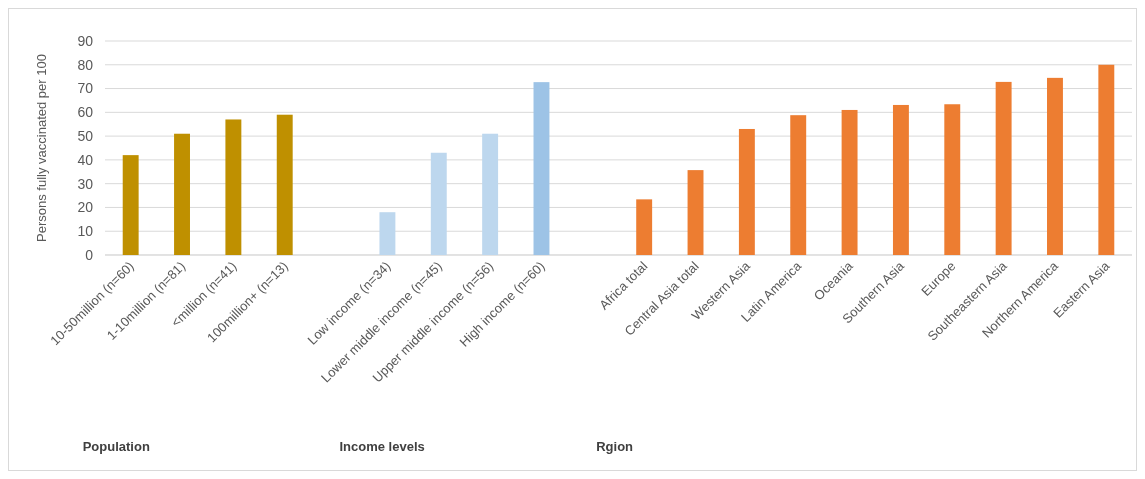  I want to click on y-tick-label: 20, so click(85, 207).